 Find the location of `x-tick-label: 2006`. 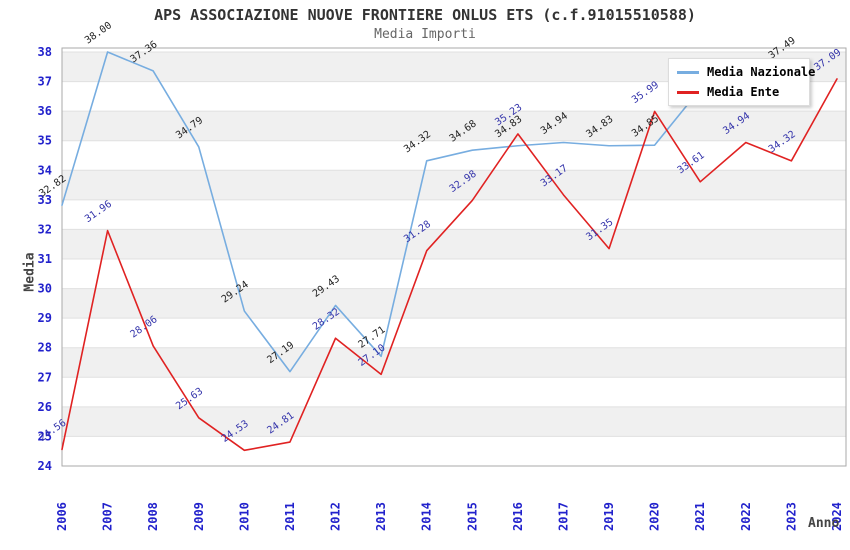

x-tick-label: 2006 is located at coordinates (62, 516).